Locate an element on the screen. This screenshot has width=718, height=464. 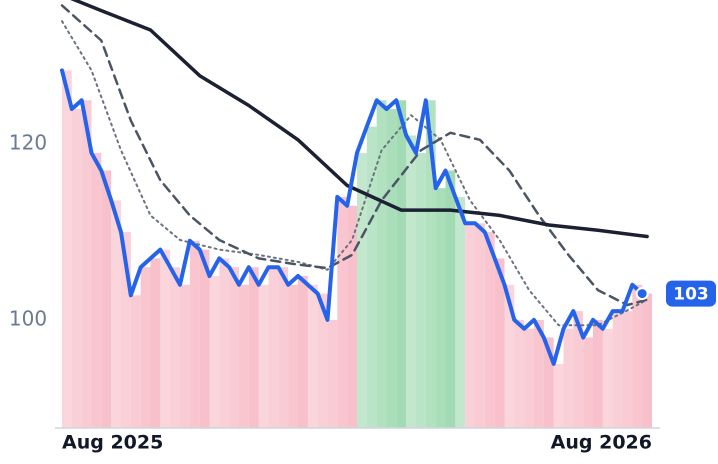
y-tick-label: 100 is located at coordinates (28, 318).